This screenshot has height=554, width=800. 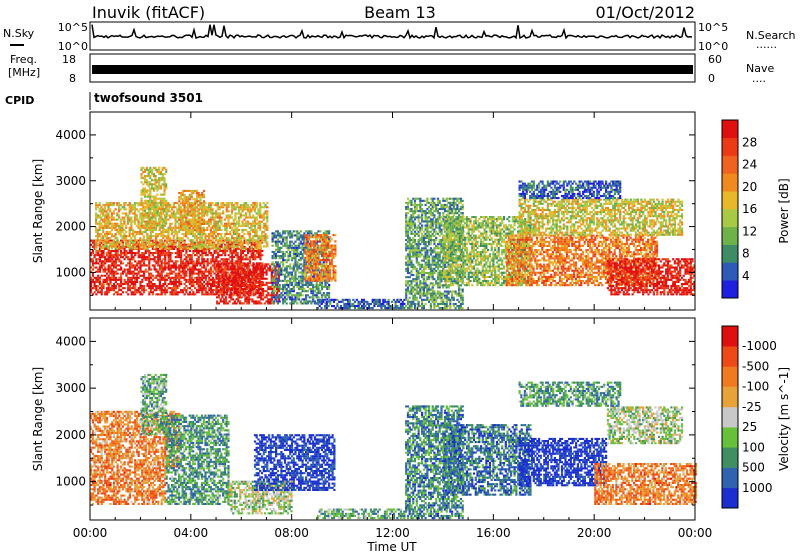 What do you see at coordinates (713, 46) in the screenshot?
I see `sky-right-tick-bottom: 10^0` at bounding box center [713, 46].